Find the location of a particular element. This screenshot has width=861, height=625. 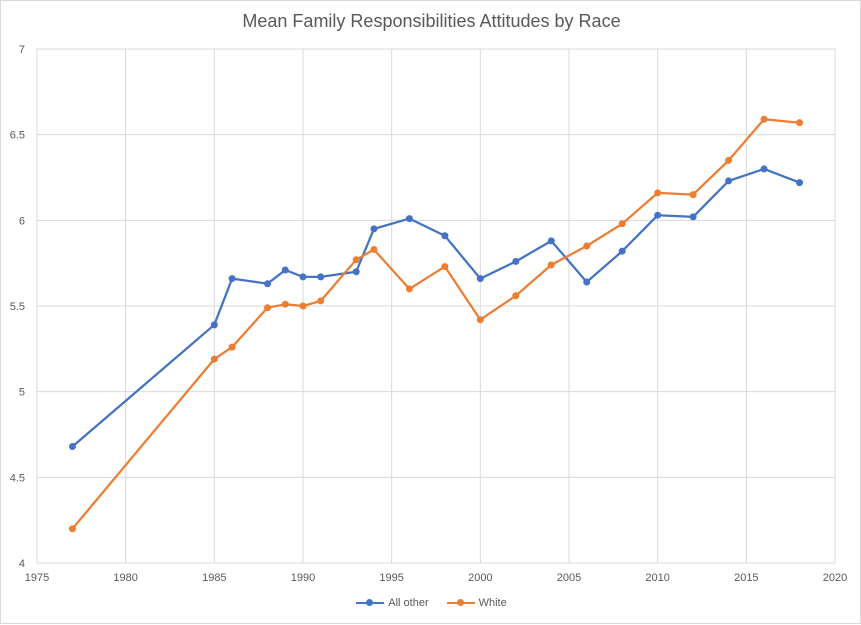

x-tick-label: 1990 is located at coordinates (303, 578).